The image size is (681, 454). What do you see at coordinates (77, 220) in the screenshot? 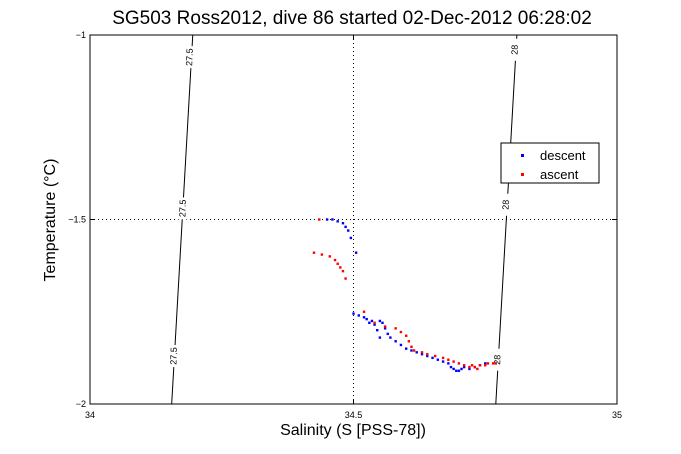
I see `y-tick-label: −1.5` at bounding box center [77, 220].